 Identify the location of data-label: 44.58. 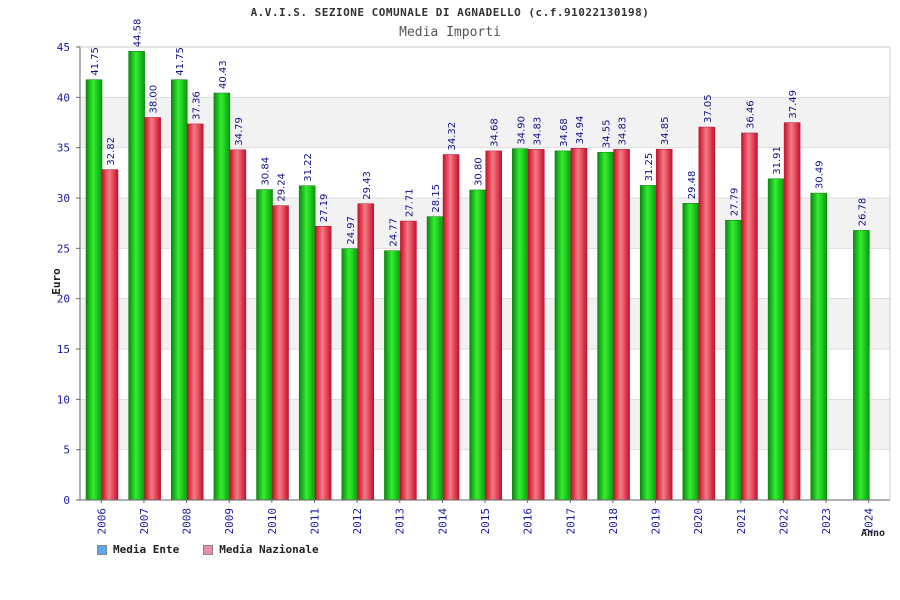
(138, 33).